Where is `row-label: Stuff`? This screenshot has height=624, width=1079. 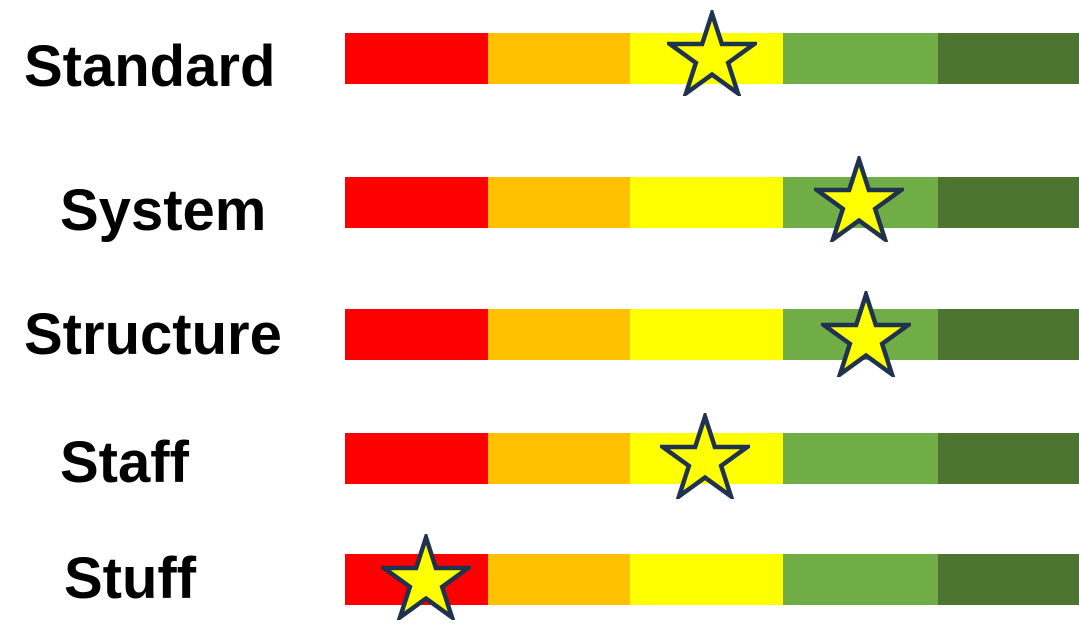
row-label: Stuff is located at coordinates (130, 578).